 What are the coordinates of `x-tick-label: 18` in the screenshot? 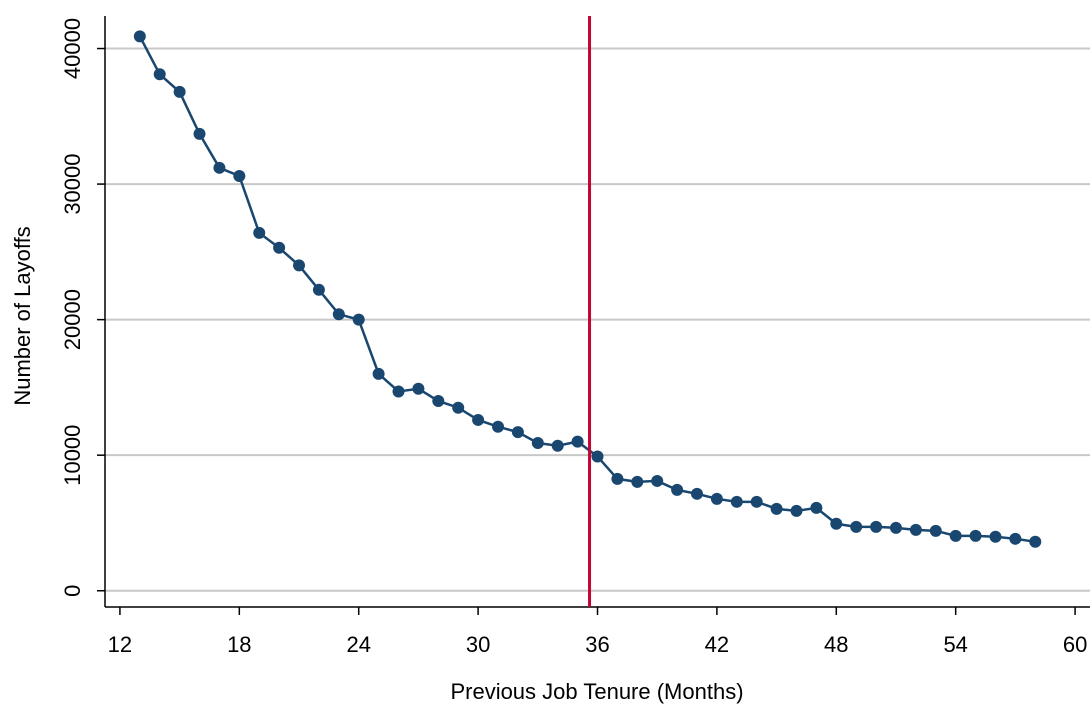 It's located at (239, 644).